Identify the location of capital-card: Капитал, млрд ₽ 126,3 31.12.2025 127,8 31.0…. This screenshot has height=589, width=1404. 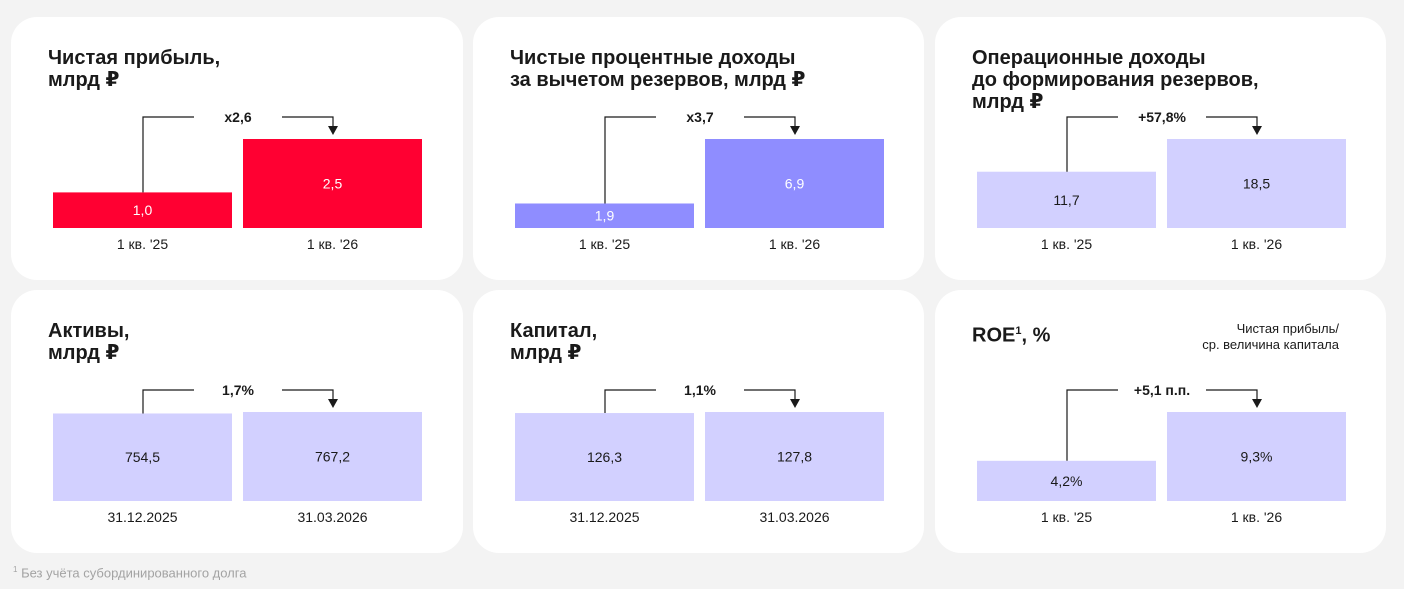
(698, 421).